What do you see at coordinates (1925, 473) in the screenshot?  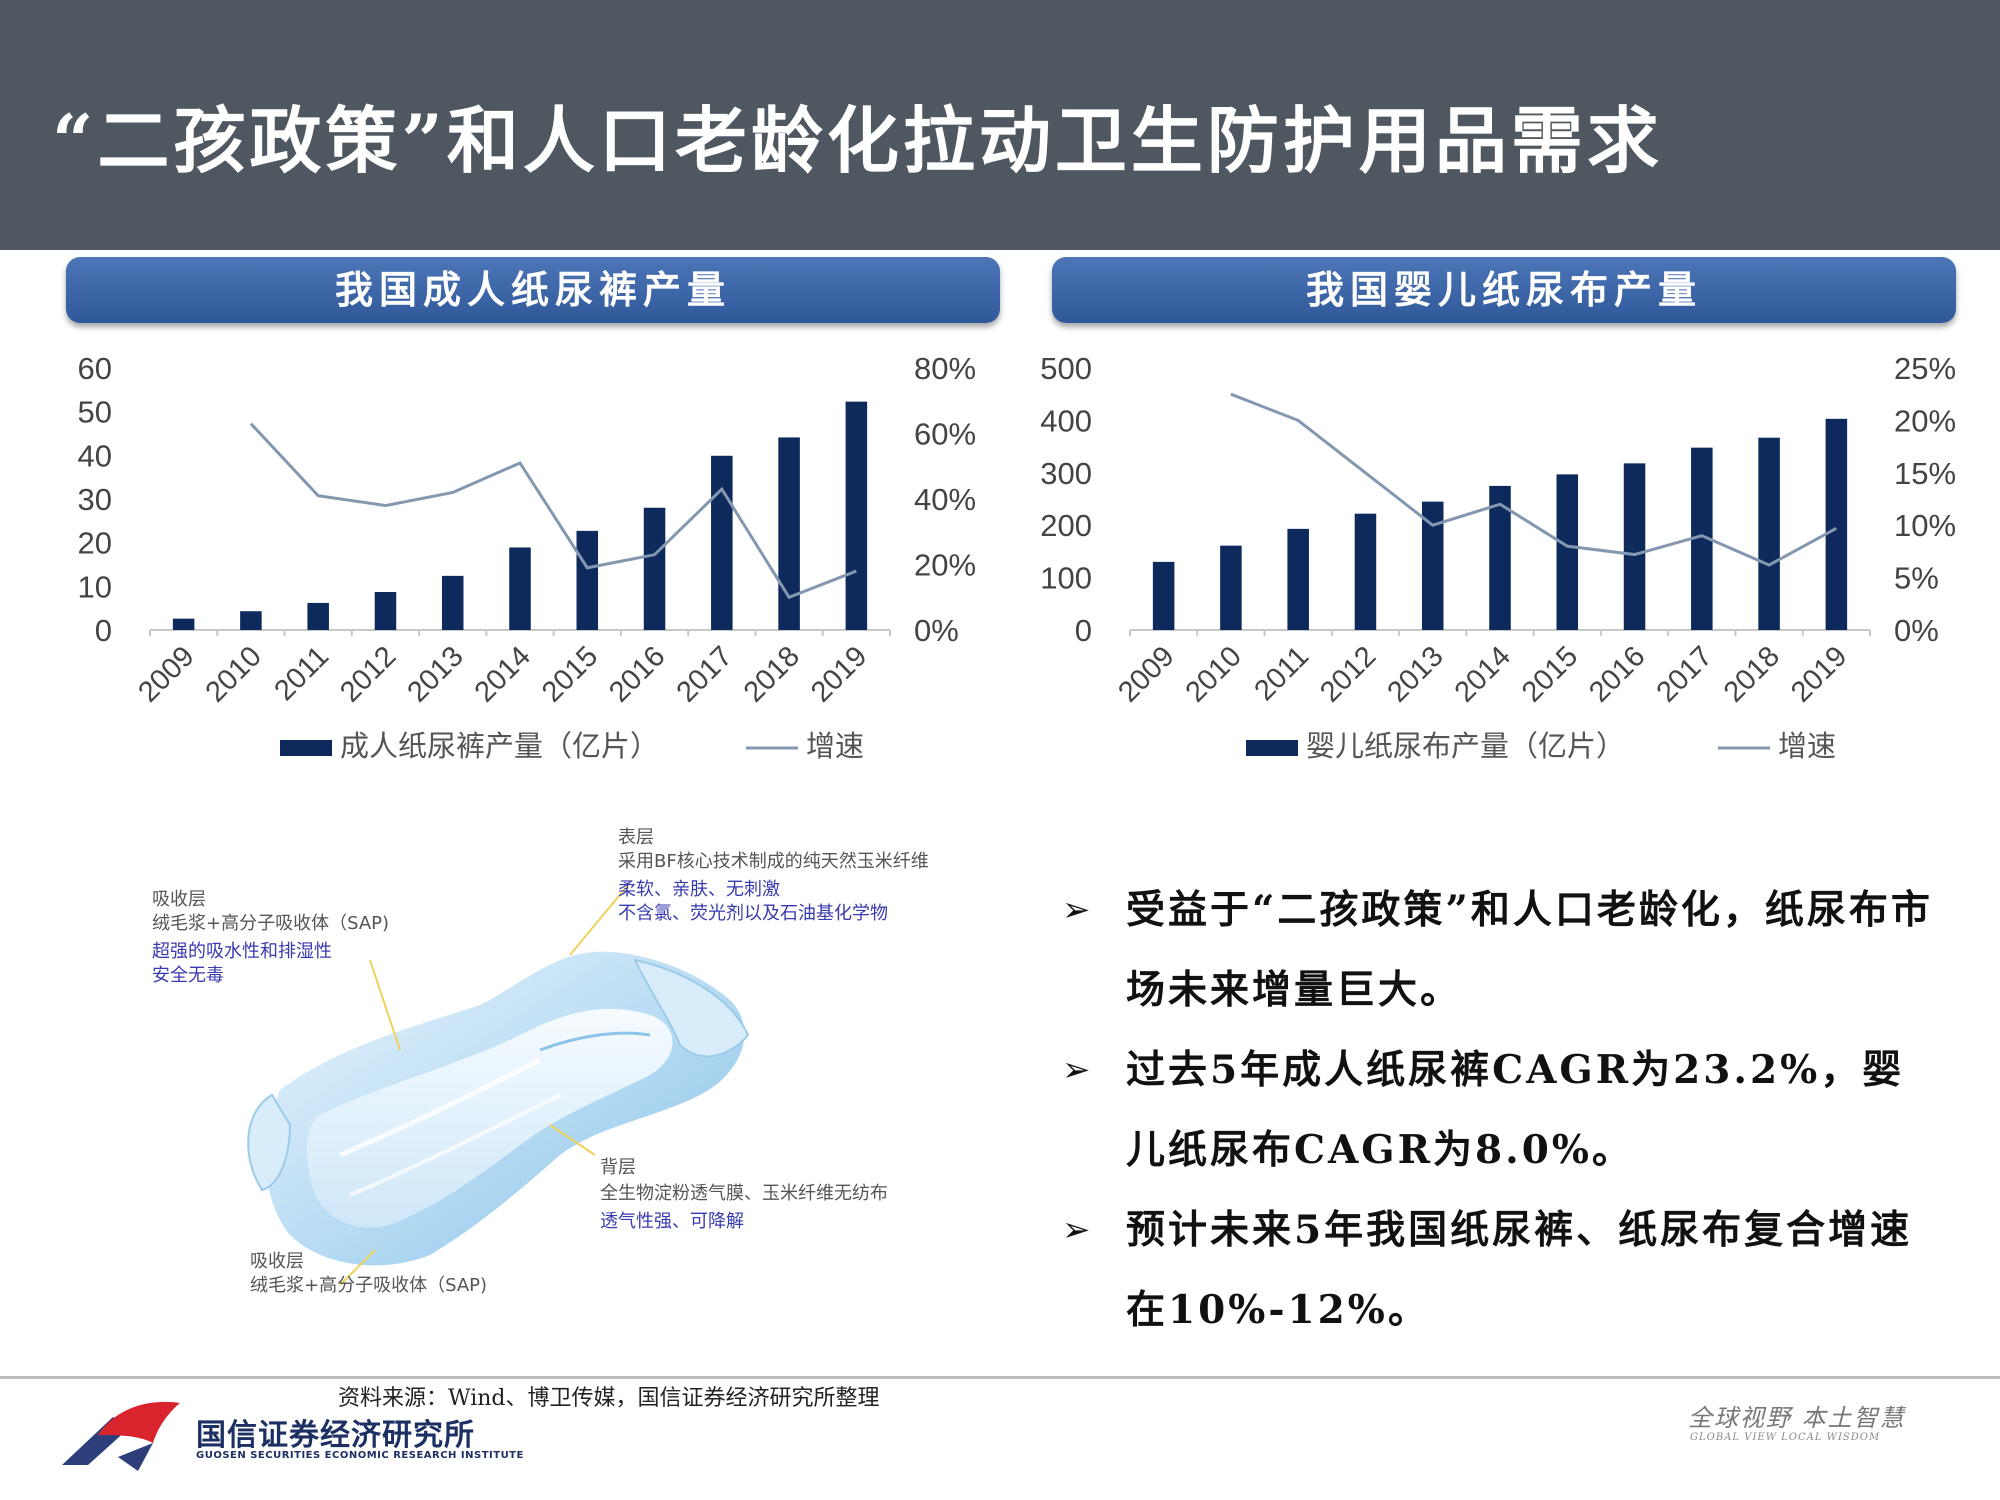 I see `y-right-tick-label: 15%` at bounding box center [1925, 473].